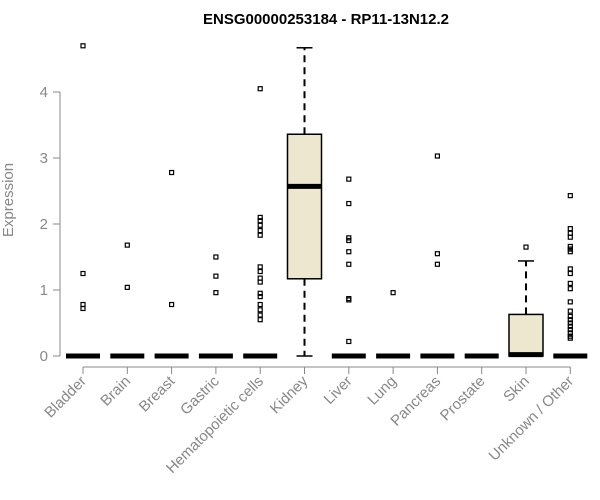  I want to click on chart-title: ENSG00000253184 - RP11-13N12.2, so click(326, 19).